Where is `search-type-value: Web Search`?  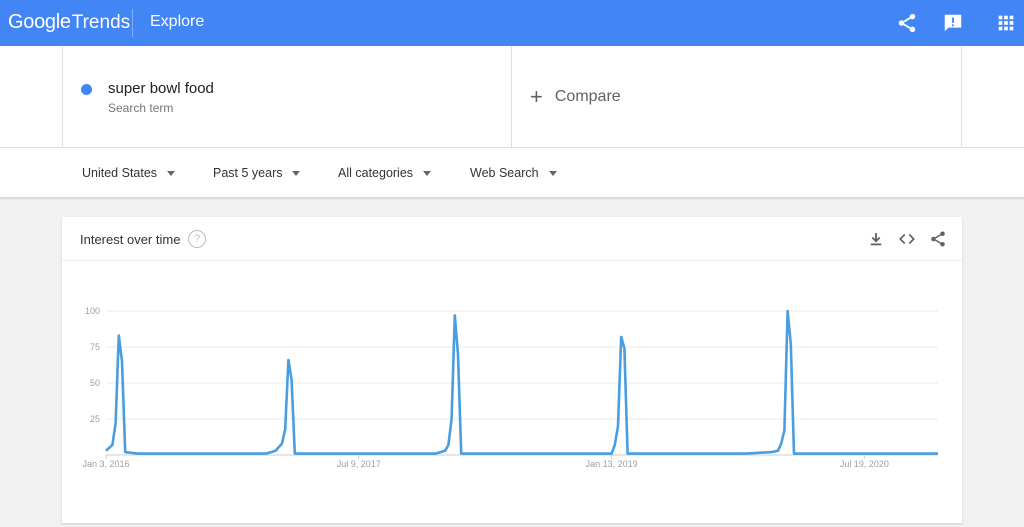
search-type-value: Web Search is located at coordinates (504, 173).